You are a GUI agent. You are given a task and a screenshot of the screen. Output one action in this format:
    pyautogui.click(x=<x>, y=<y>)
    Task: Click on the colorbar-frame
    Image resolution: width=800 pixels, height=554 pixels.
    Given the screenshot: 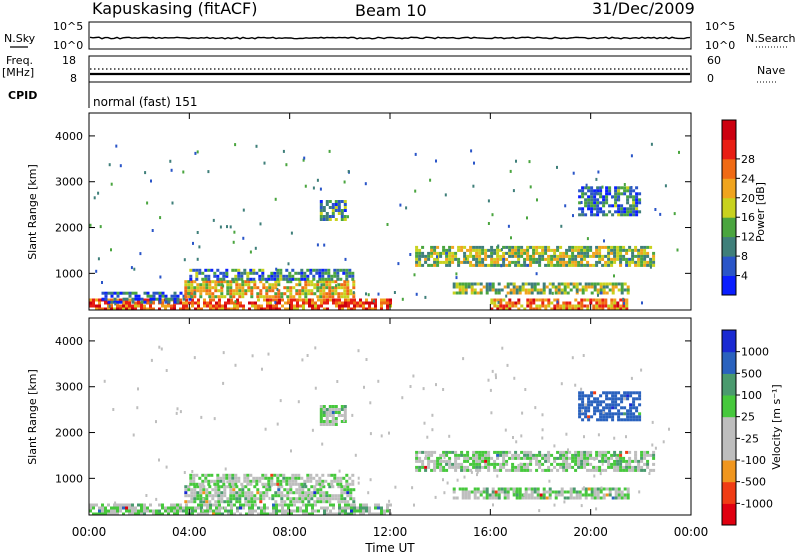 What is the action you would take?
    pyautogui.click(x=729, y=207)
    